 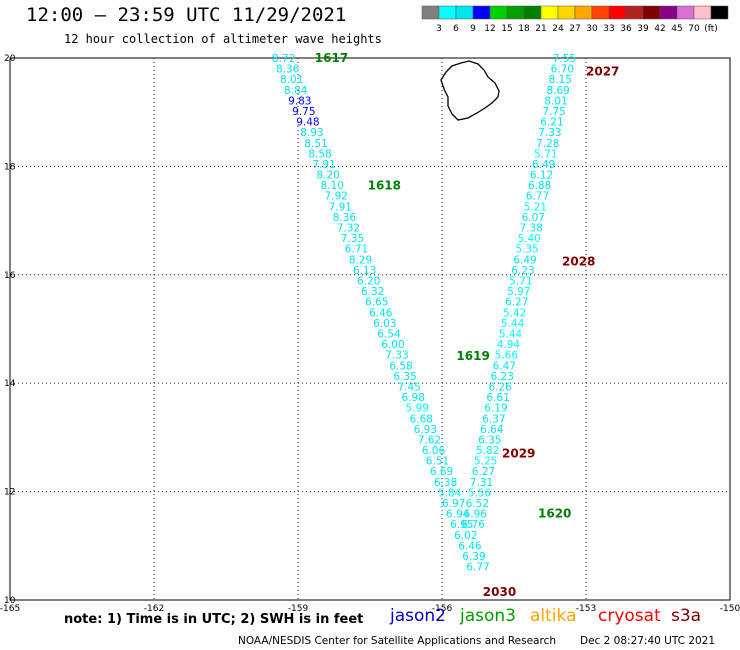 I want to click on legend-label: 12, so click(x=489, y=28).